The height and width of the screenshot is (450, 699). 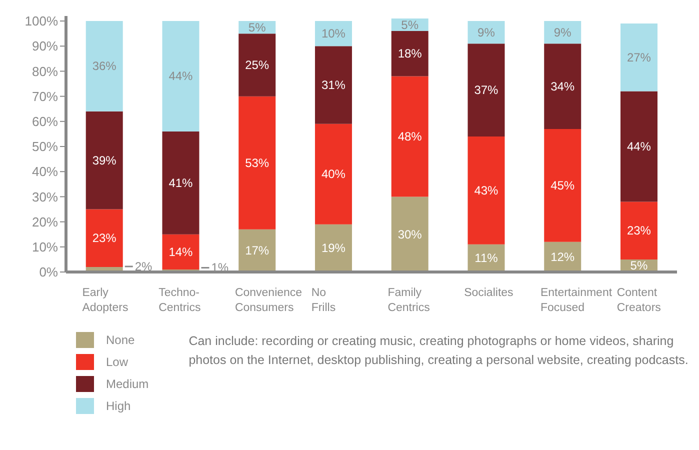 I want to click on y-tick-label: 10%, so click(x=45, y=247).